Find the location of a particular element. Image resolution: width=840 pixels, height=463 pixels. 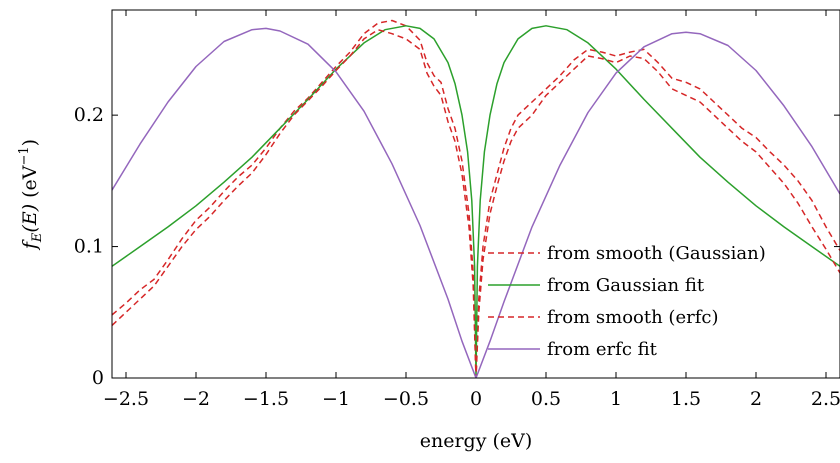

y-tick-label: 0.1 is located at coordinates (89, 247).